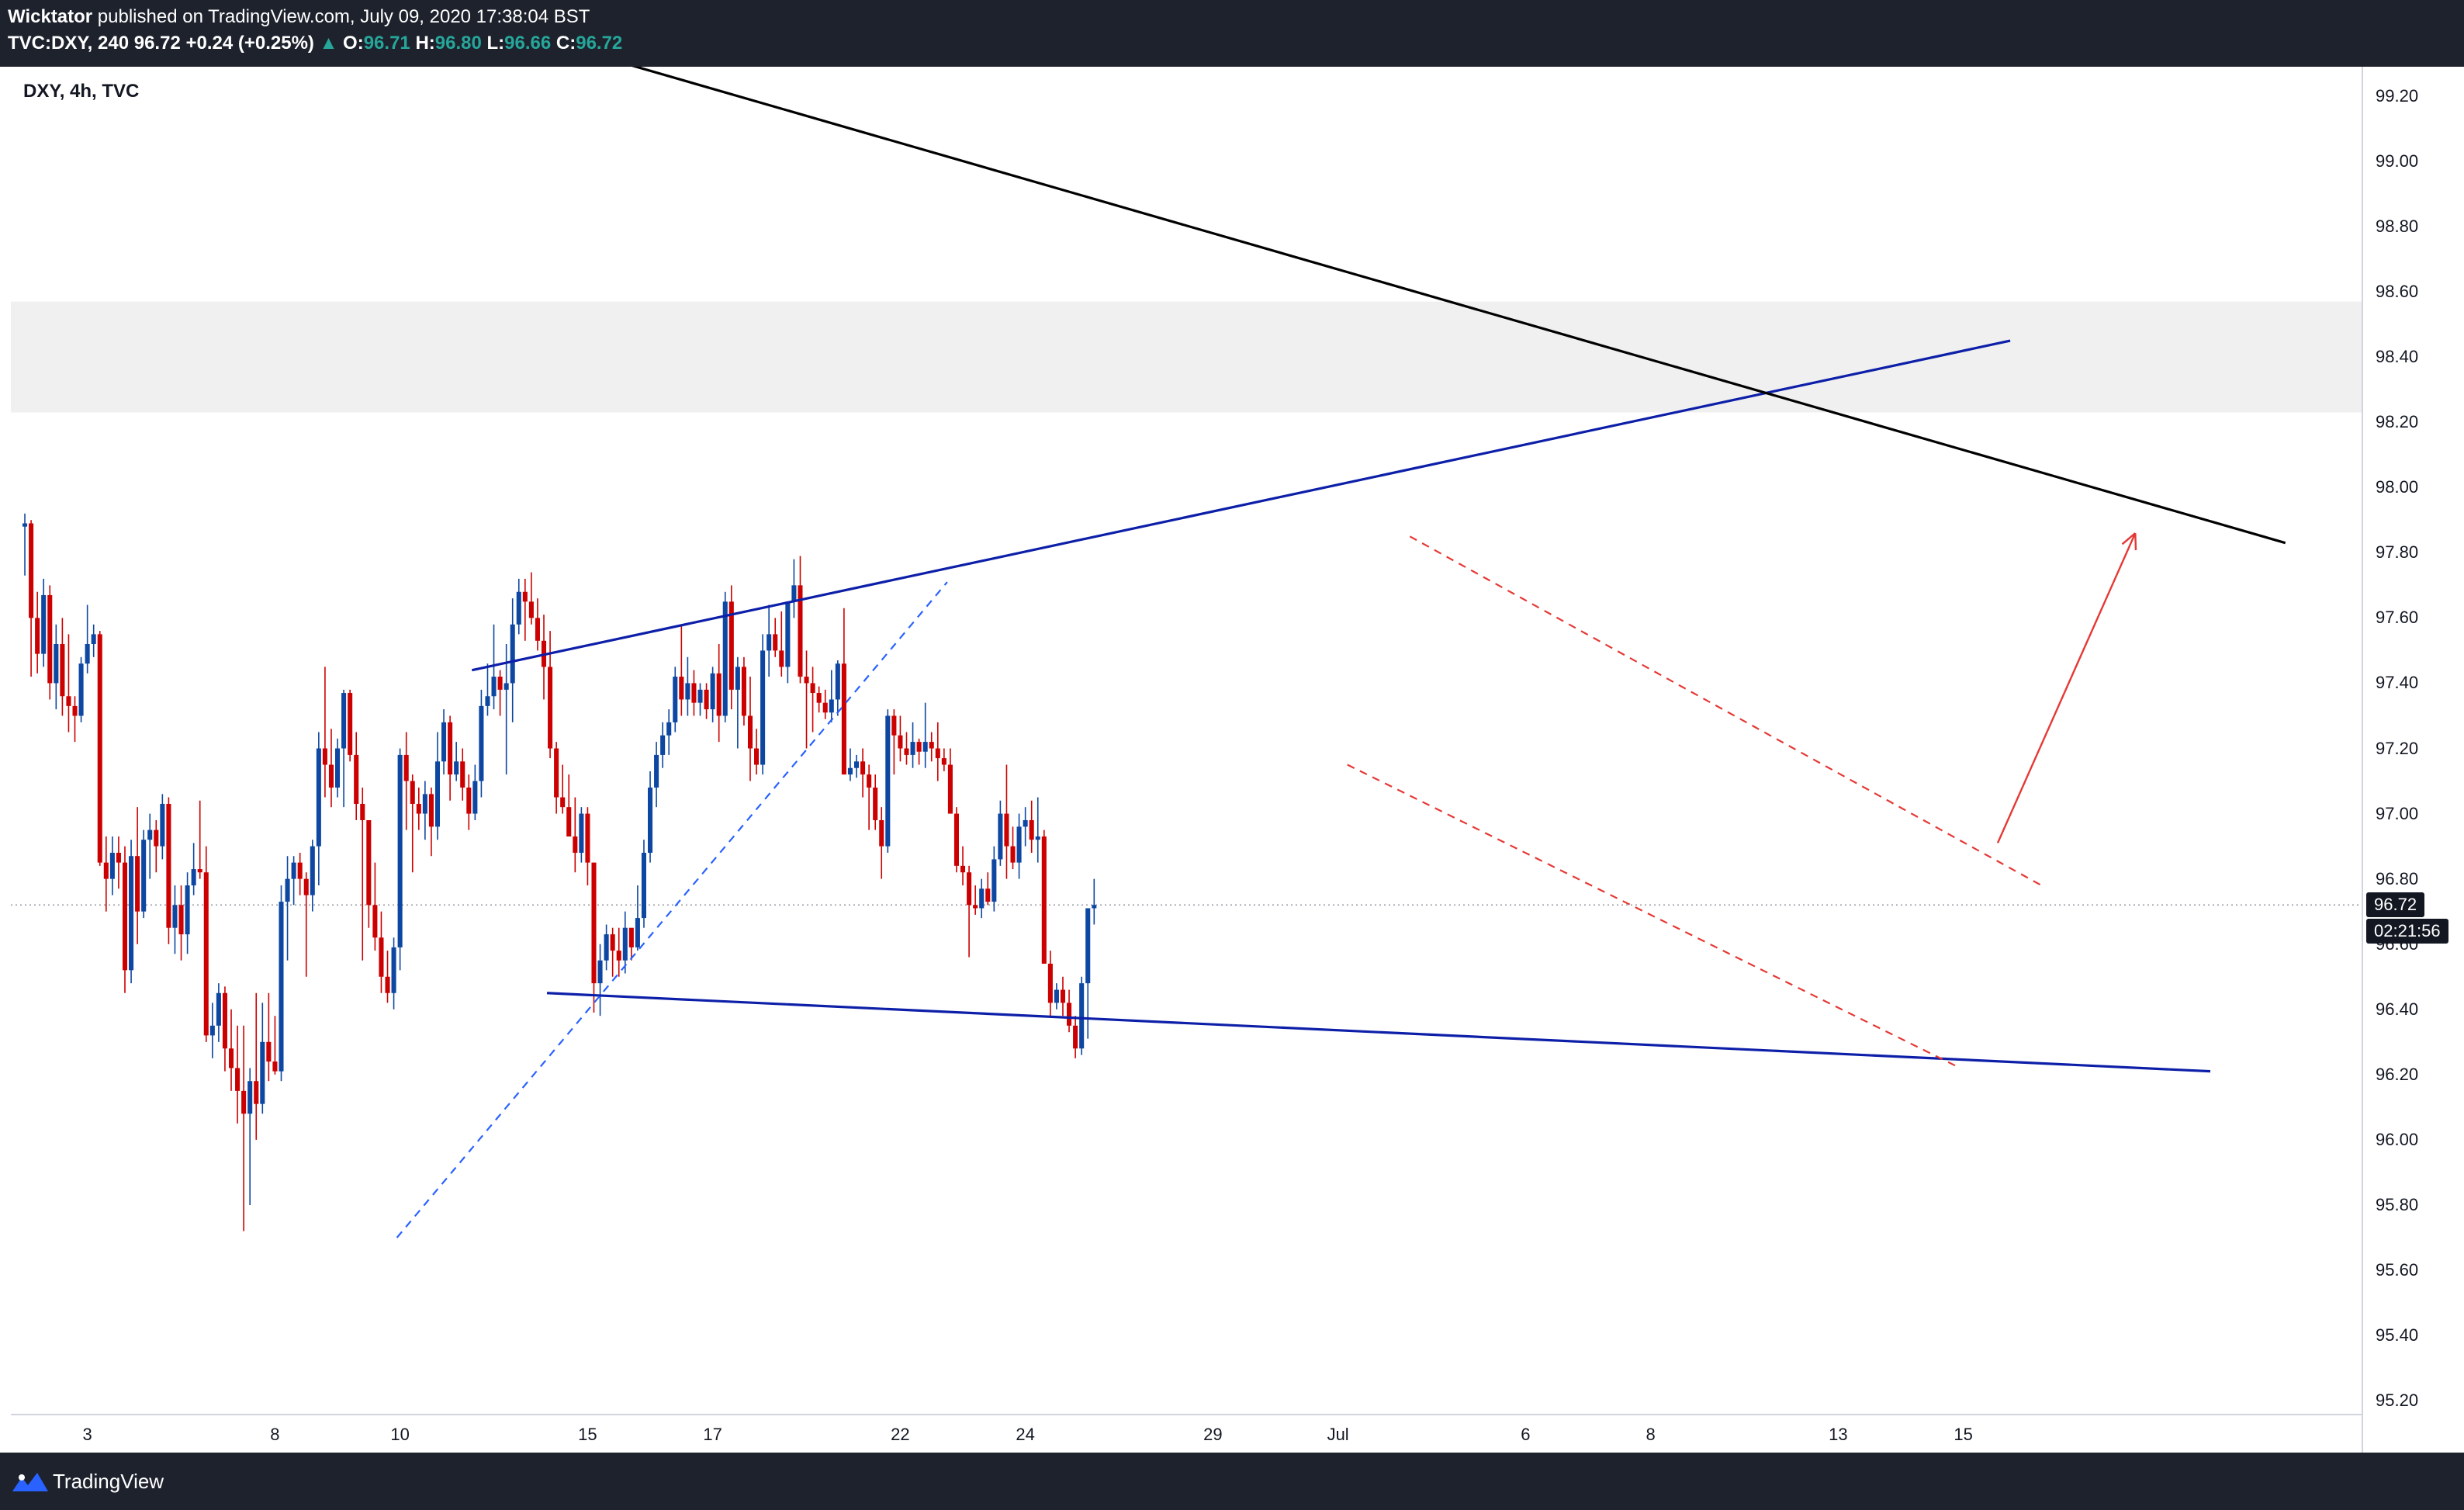 The image size is (2464, 1510). Describe the element at coordinates (2397, 161) in the screenshot. I see `price-tick-label: 99.00` at that location.